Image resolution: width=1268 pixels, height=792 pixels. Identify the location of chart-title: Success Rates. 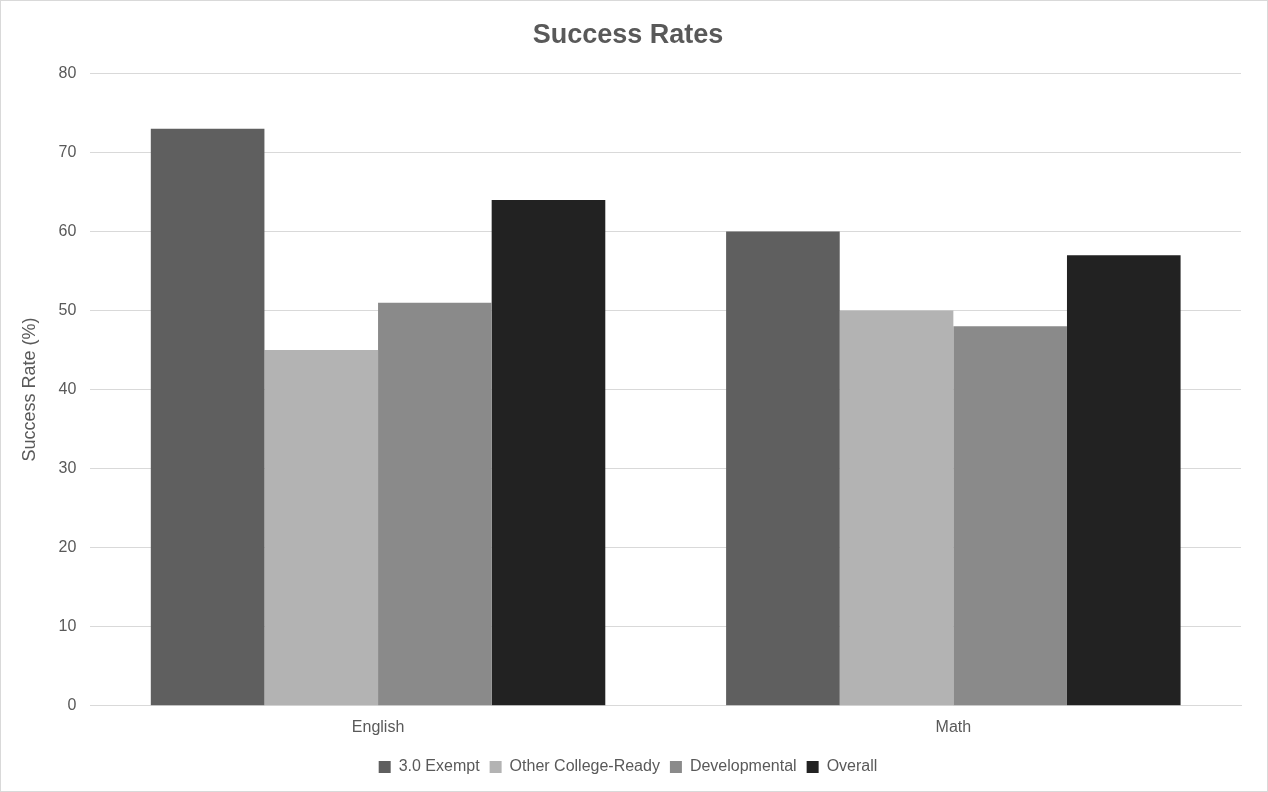
(628, 33).